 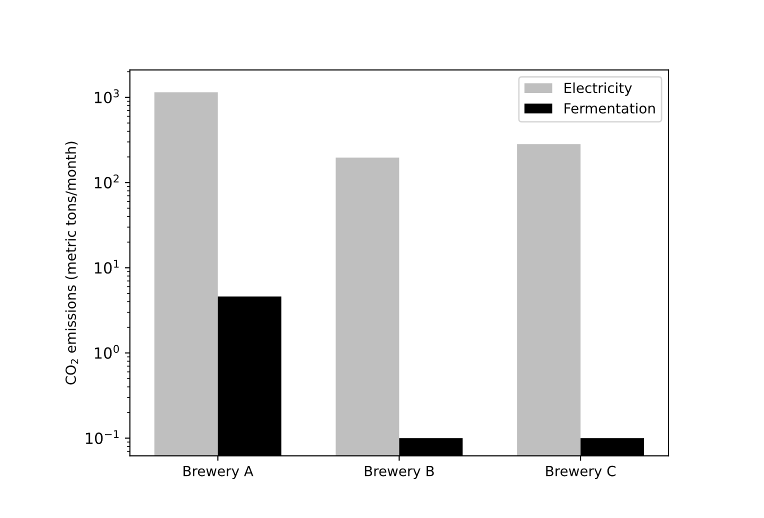 I want to click on legend-label: Electricity, so click(x=598, y=89).